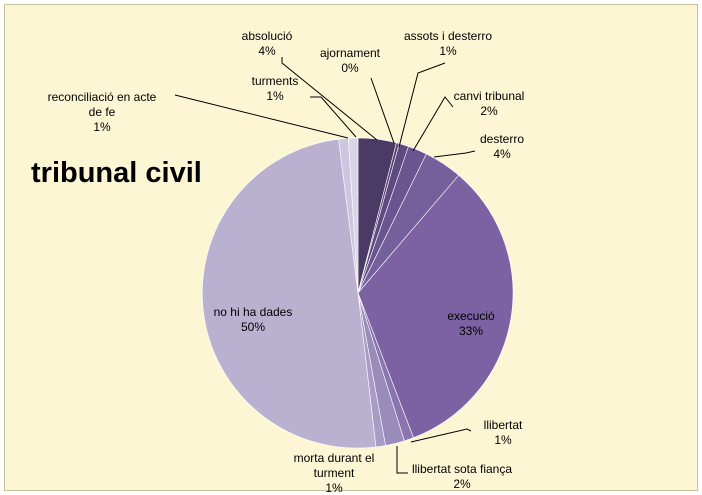  I want to click on slice-label: reconciliació en acte de fe 1%, so click(102, 112).